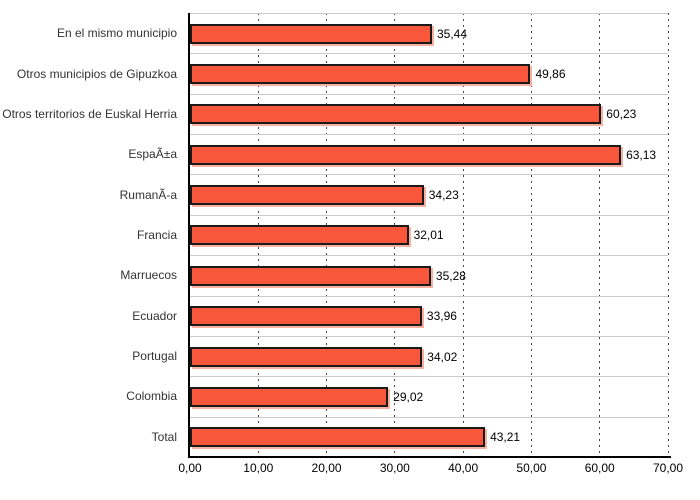  I want to click on bar-value-label: 34,23, so click(443, 195).